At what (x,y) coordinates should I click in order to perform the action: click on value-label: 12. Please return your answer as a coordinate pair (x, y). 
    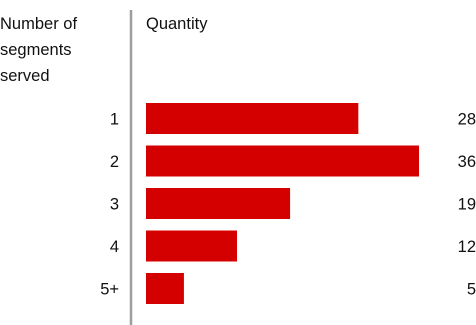
    Looking at the image, I should click on (467, 247).